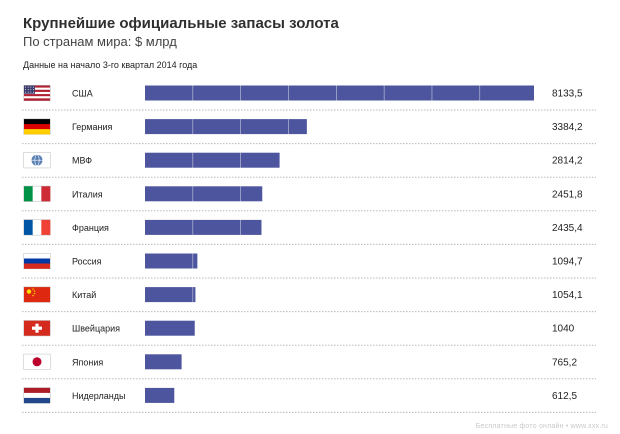 The width and height of the screenshot is (620, 434). I want to click on chart-title: Крупнейшие официальные запасы золота, so click(181, 23).